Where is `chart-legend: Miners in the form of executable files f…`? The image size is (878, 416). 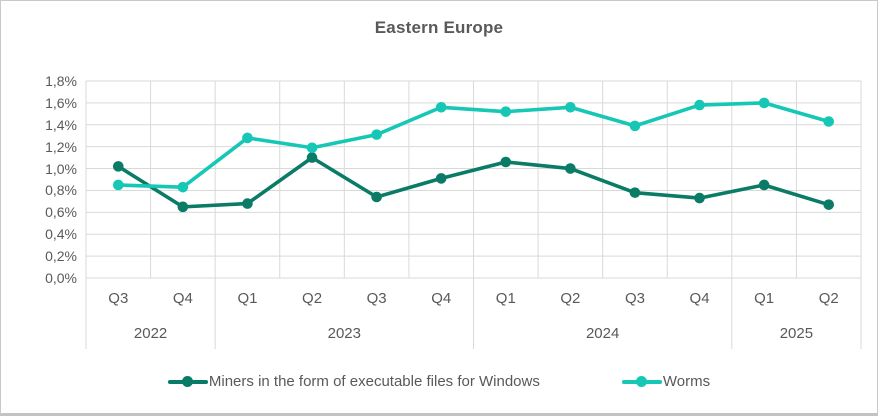 chart-legend: Miners in the form of executable files f… is located at coordinates (439, 381).